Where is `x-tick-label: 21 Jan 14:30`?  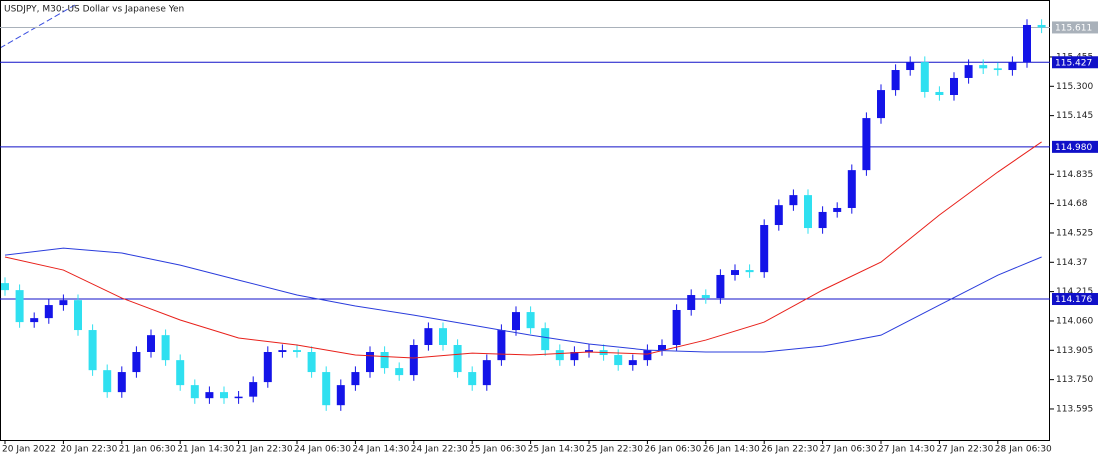
x-tick-label: 21 Jan 14:30 is located at coordinates (205, 450).